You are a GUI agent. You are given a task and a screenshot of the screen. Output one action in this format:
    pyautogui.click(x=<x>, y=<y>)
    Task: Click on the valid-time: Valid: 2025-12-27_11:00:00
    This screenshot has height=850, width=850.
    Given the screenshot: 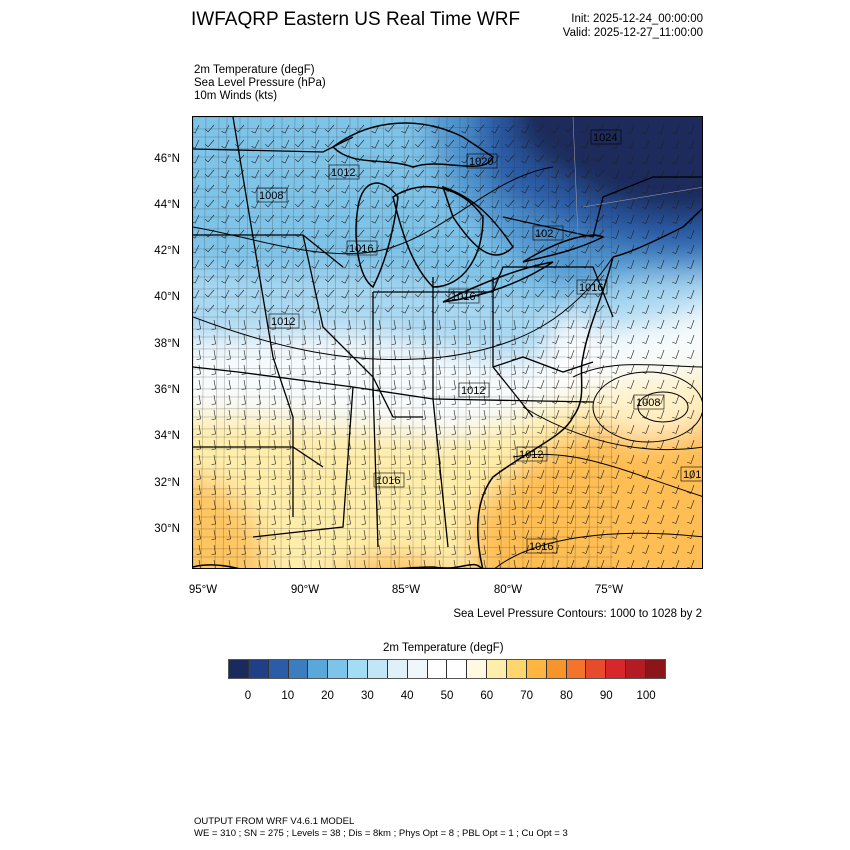 What is the action you would take?
    pyautogui.click(x=632, y=33)
    